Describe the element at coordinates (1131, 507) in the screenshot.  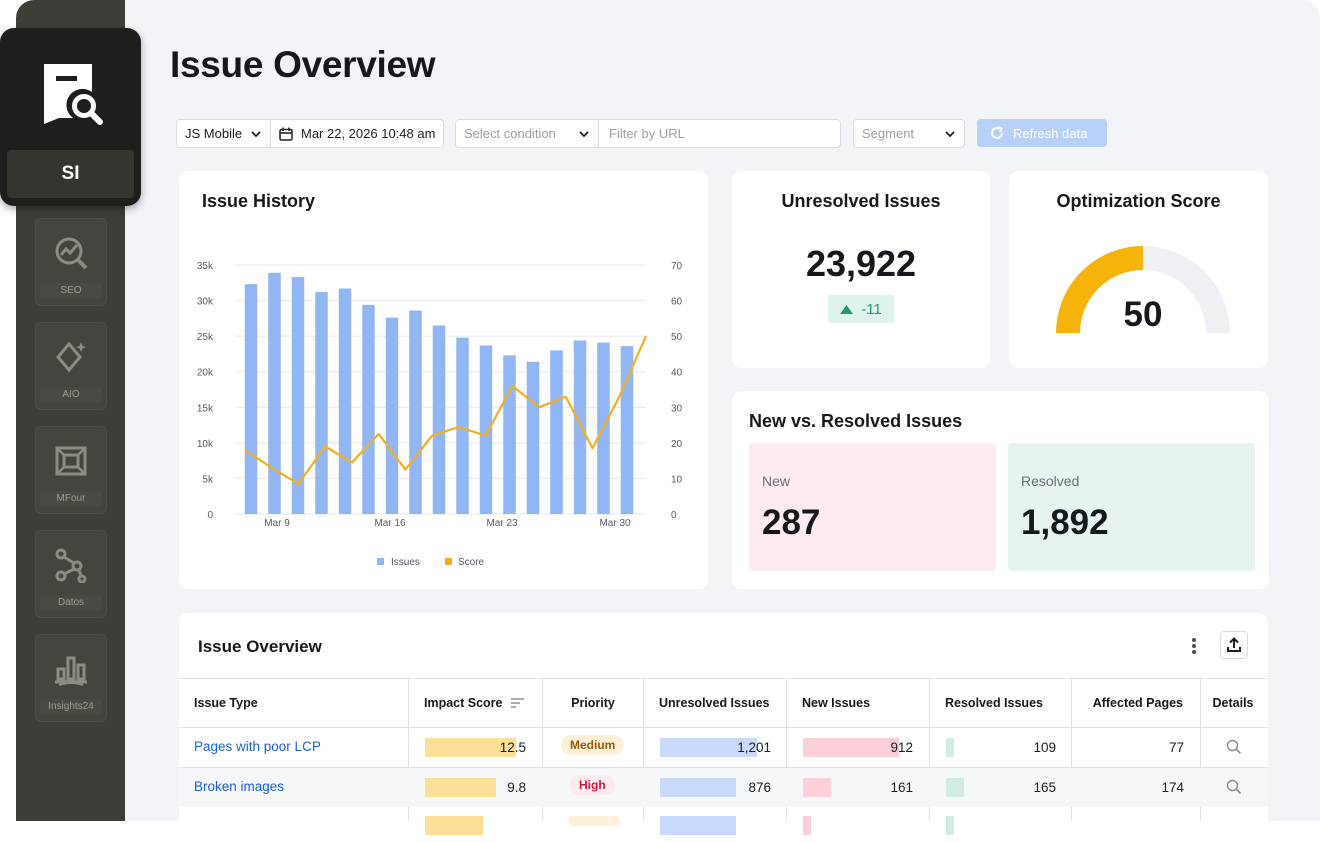
I see `resolved-issues-tile: Resolved 1,892` at that location.